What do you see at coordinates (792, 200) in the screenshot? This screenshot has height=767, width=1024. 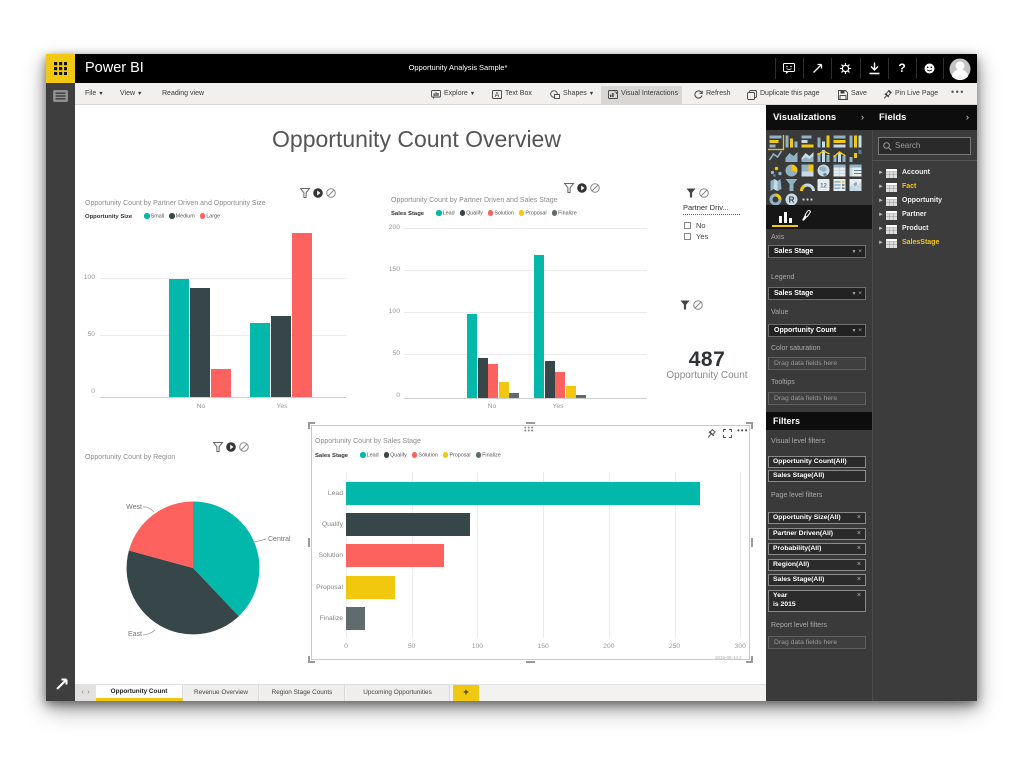 I see `svg-text: R` at bounding box center [792, 200].